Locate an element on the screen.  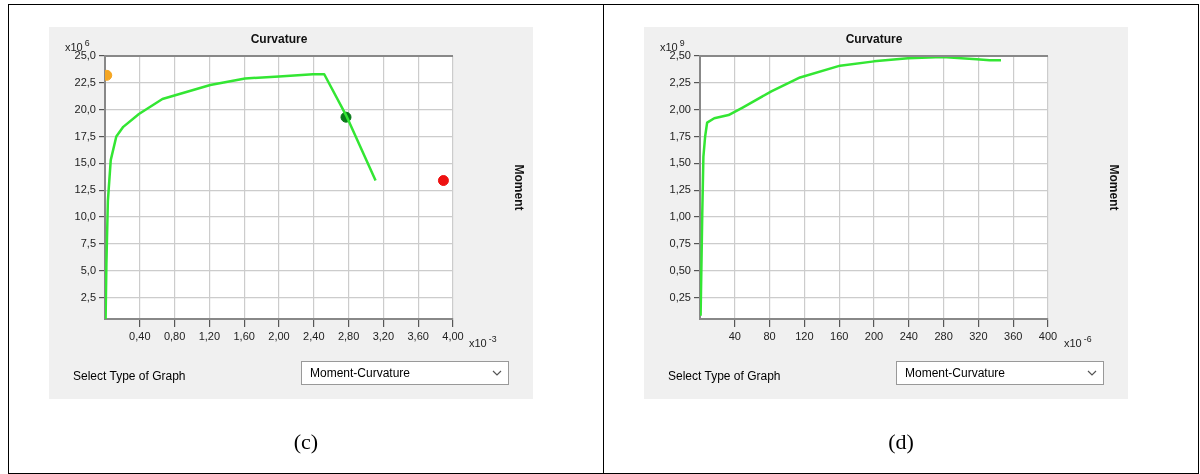
y-tick-label: 5,0 is located at coordinates (88, 269).